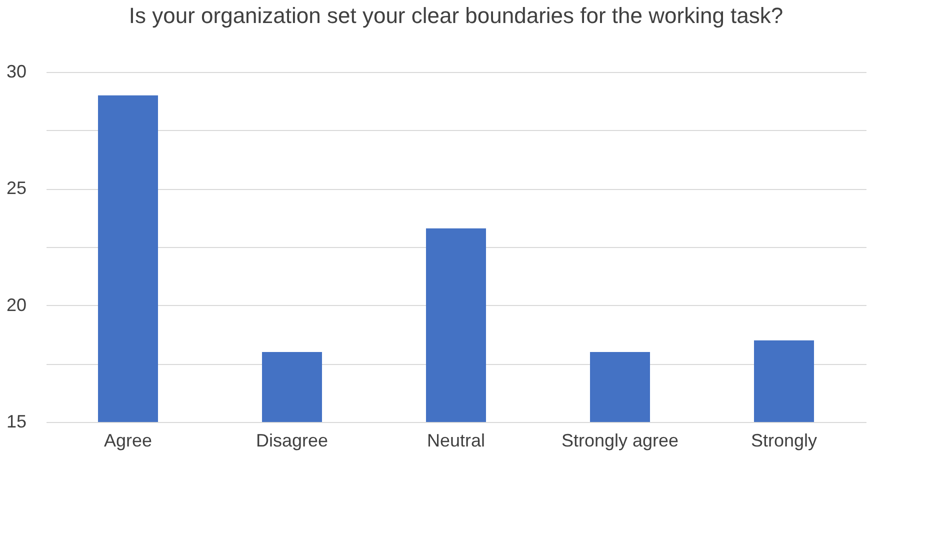 The height and width of the screenshot is (547, 933). What do you see at coordinates (784, 440) in the screenshot?
I see `x-tick-label: Strongly` at bounding box center [784, 440].